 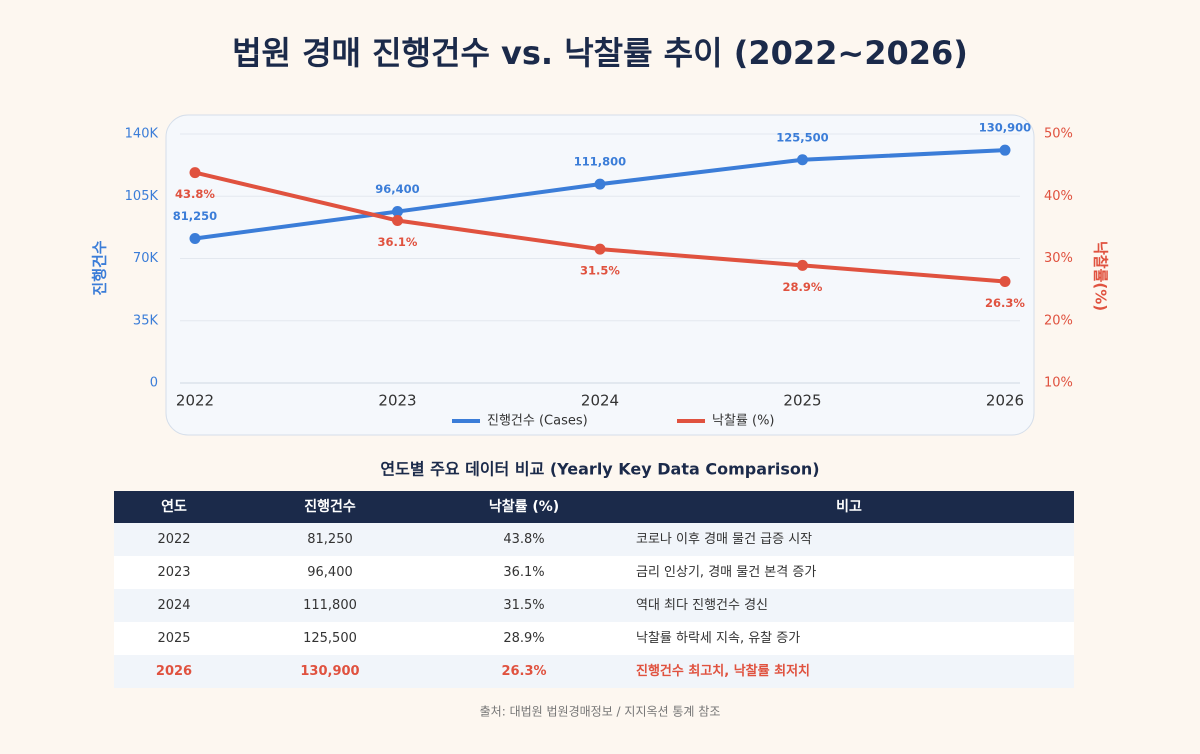 I want to click on table-cell: 81,250, so click(x=330, y=539).